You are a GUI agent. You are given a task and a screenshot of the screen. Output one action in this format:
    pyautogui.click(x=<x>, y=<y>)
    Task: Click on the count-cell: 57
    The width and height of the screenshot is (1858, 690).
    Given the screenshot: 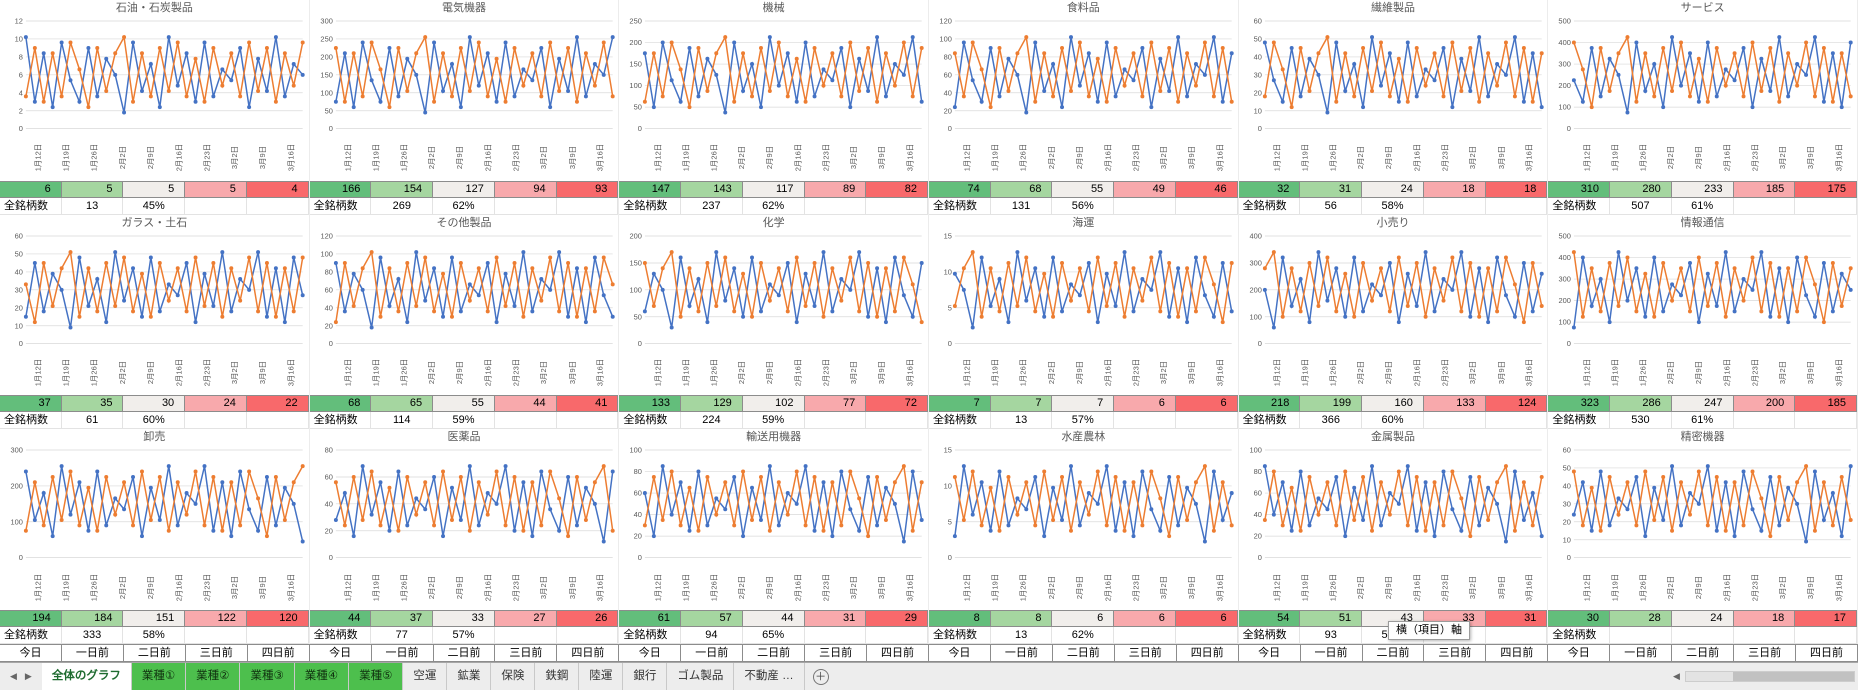 What is the action you would take?
    pyautogui.click(x=712, y=618)
    